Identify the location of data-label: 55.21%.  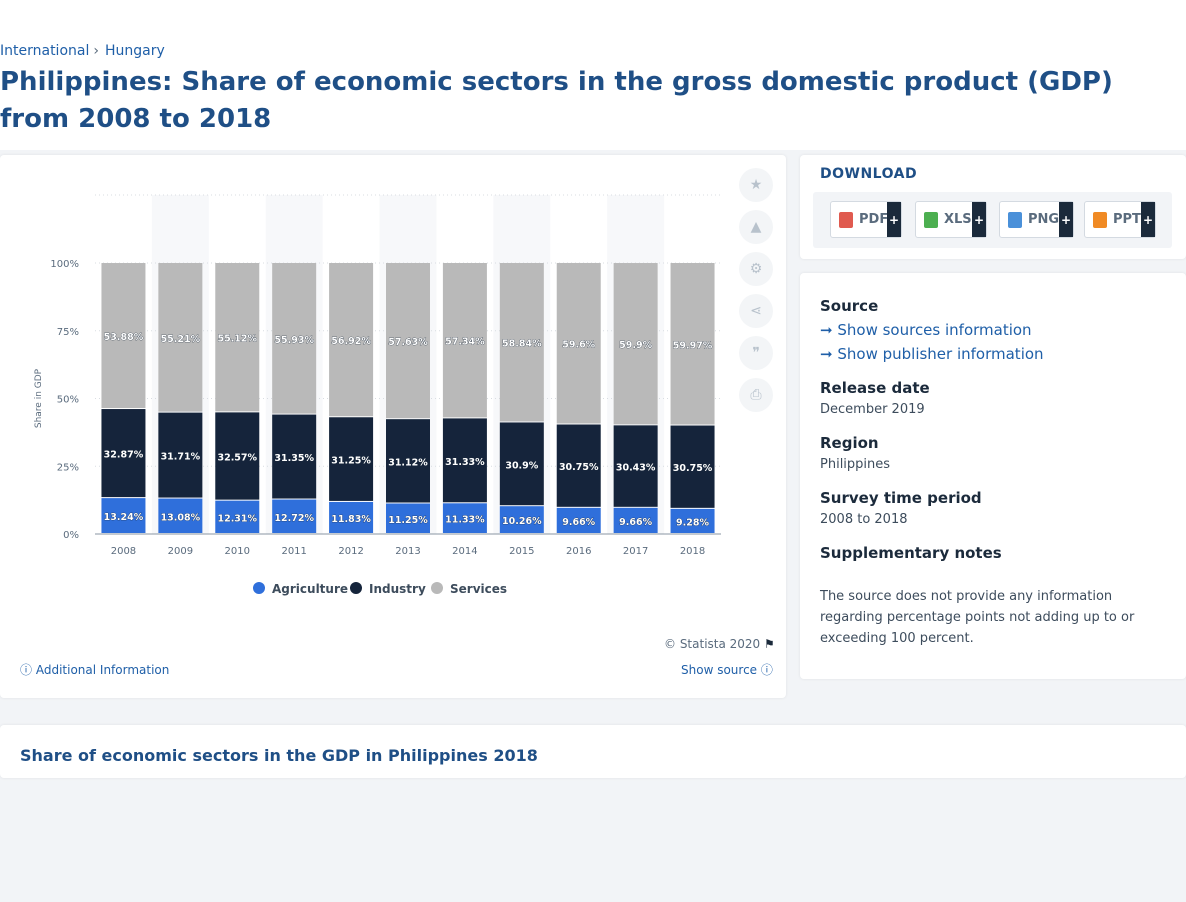
(181, 339).